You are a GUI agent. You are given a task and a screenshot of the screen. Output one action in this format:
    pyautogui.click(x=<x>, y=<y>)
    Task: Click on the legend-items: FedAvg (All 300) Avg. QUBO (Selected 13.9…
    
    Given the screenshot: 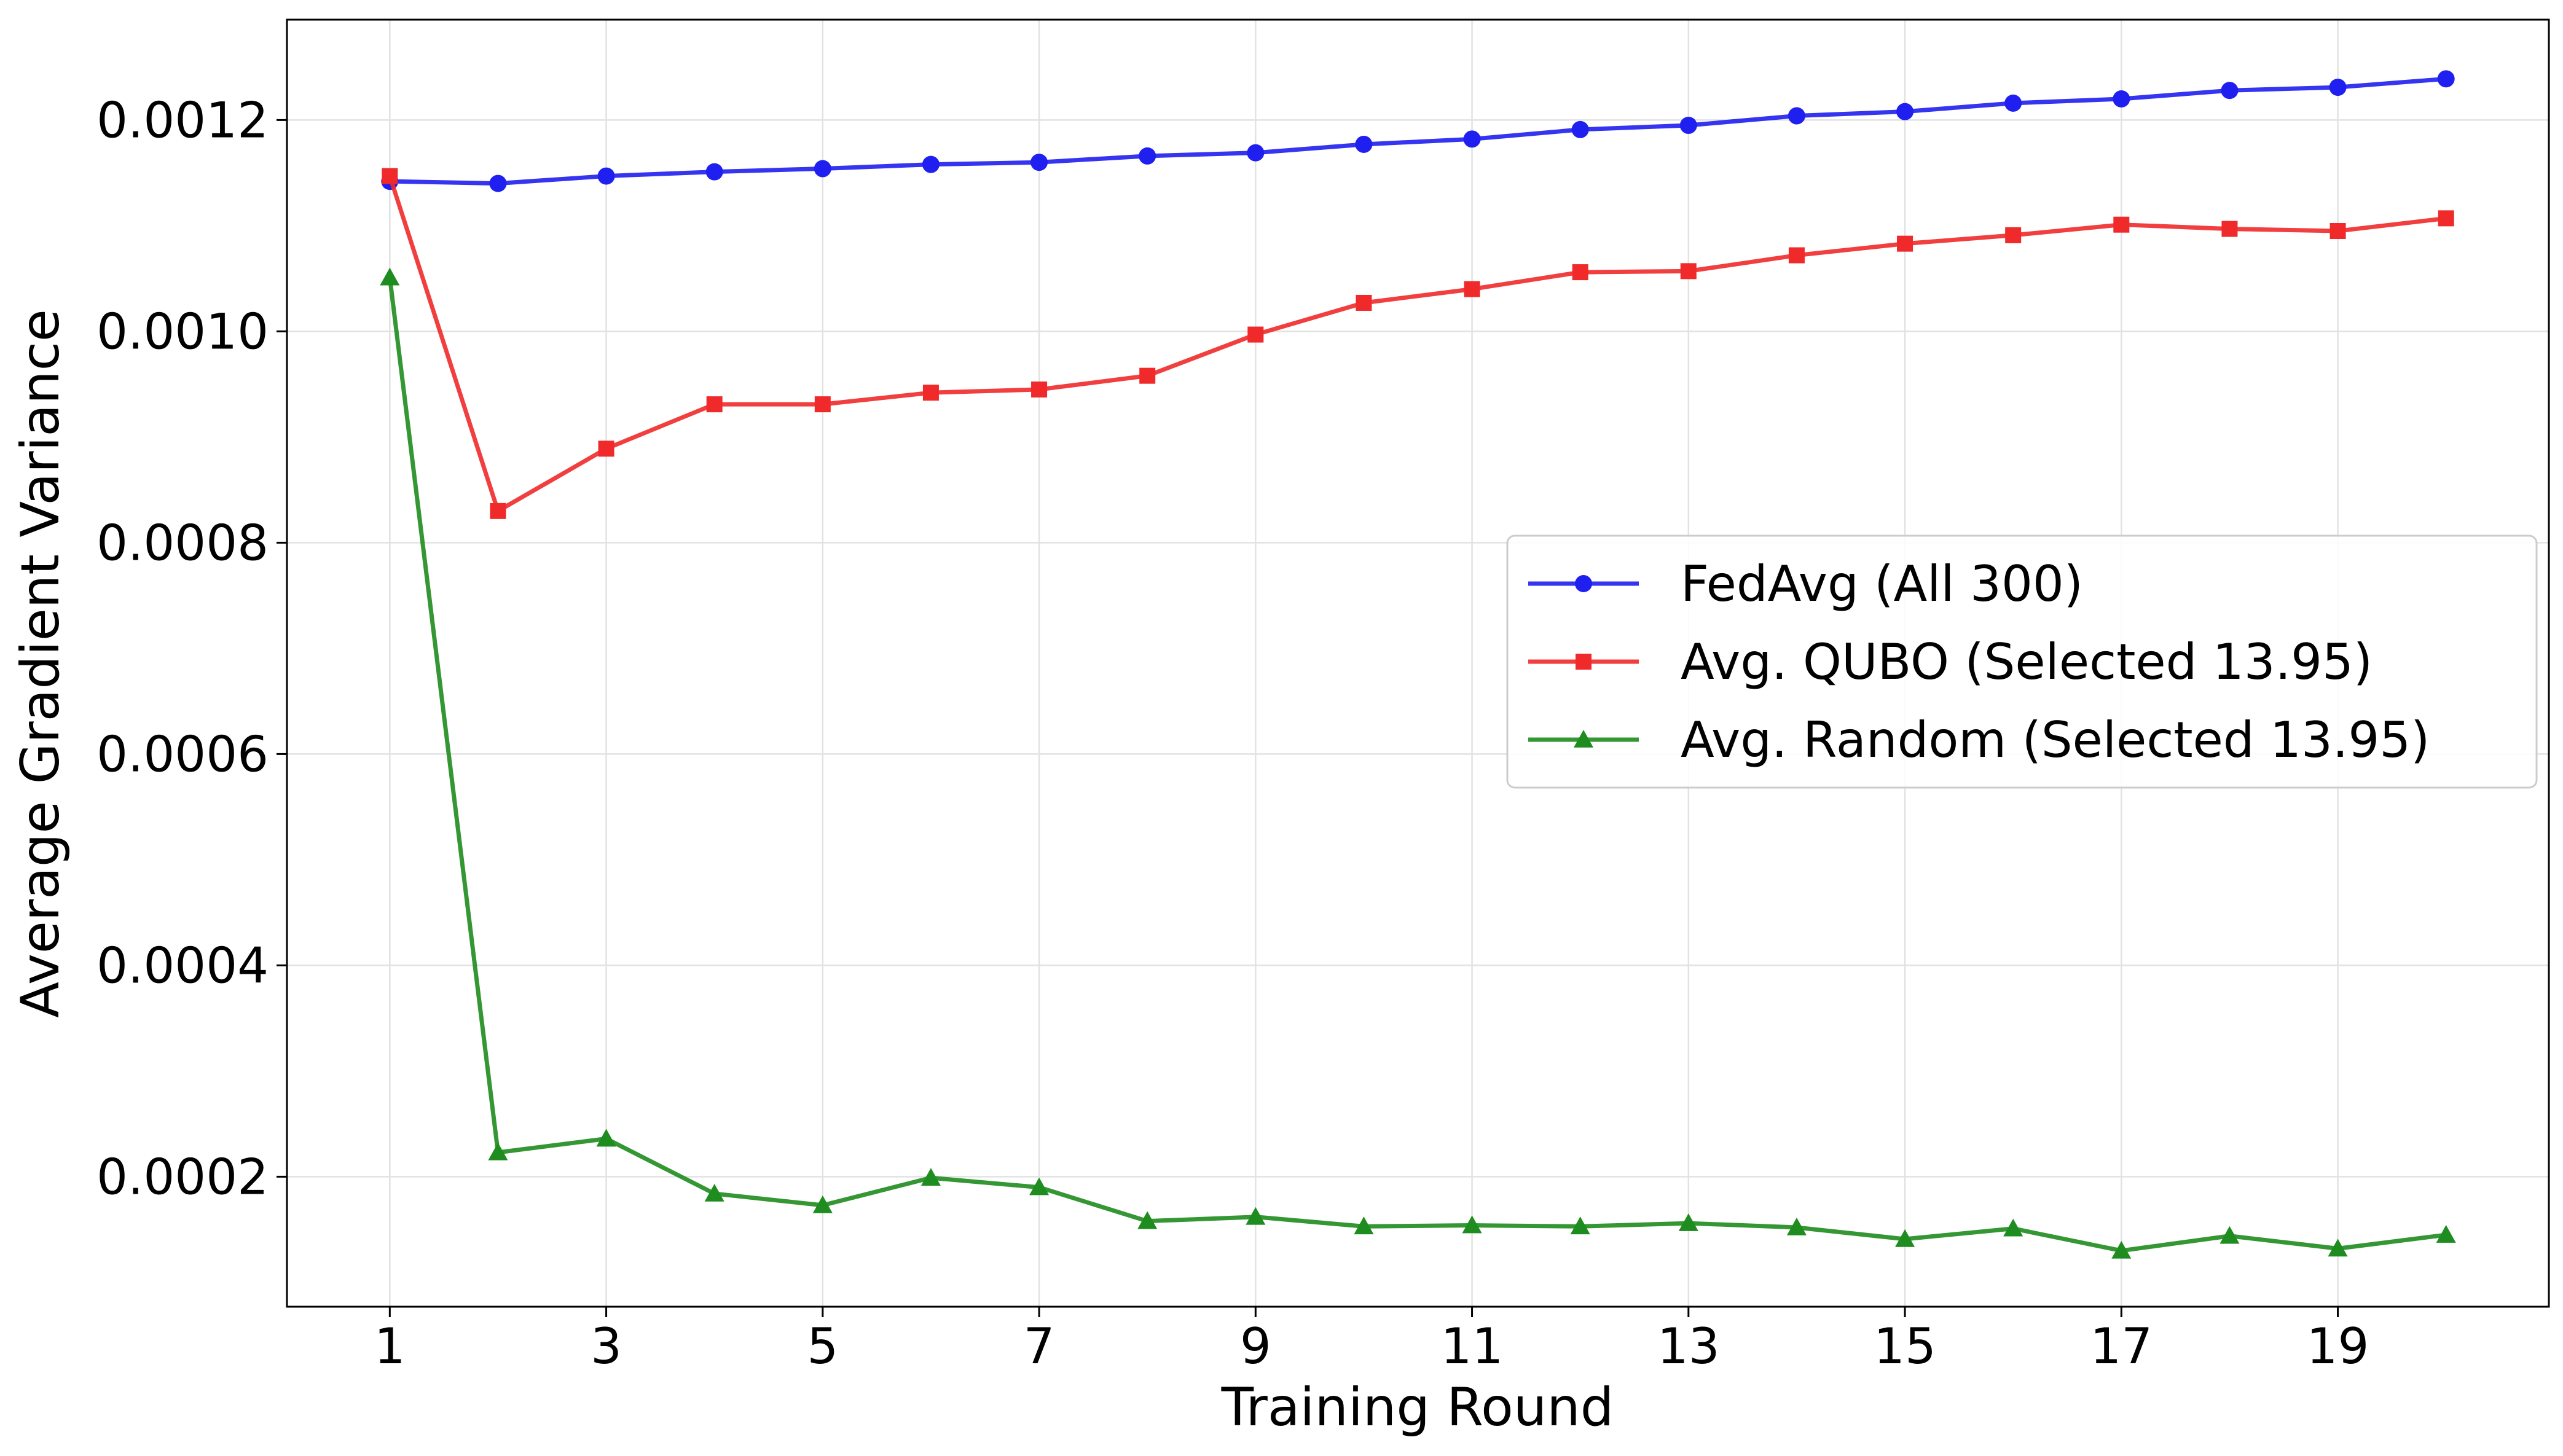 What is the action you would take?
    pyautogui.click(x=1979, y=662)
    